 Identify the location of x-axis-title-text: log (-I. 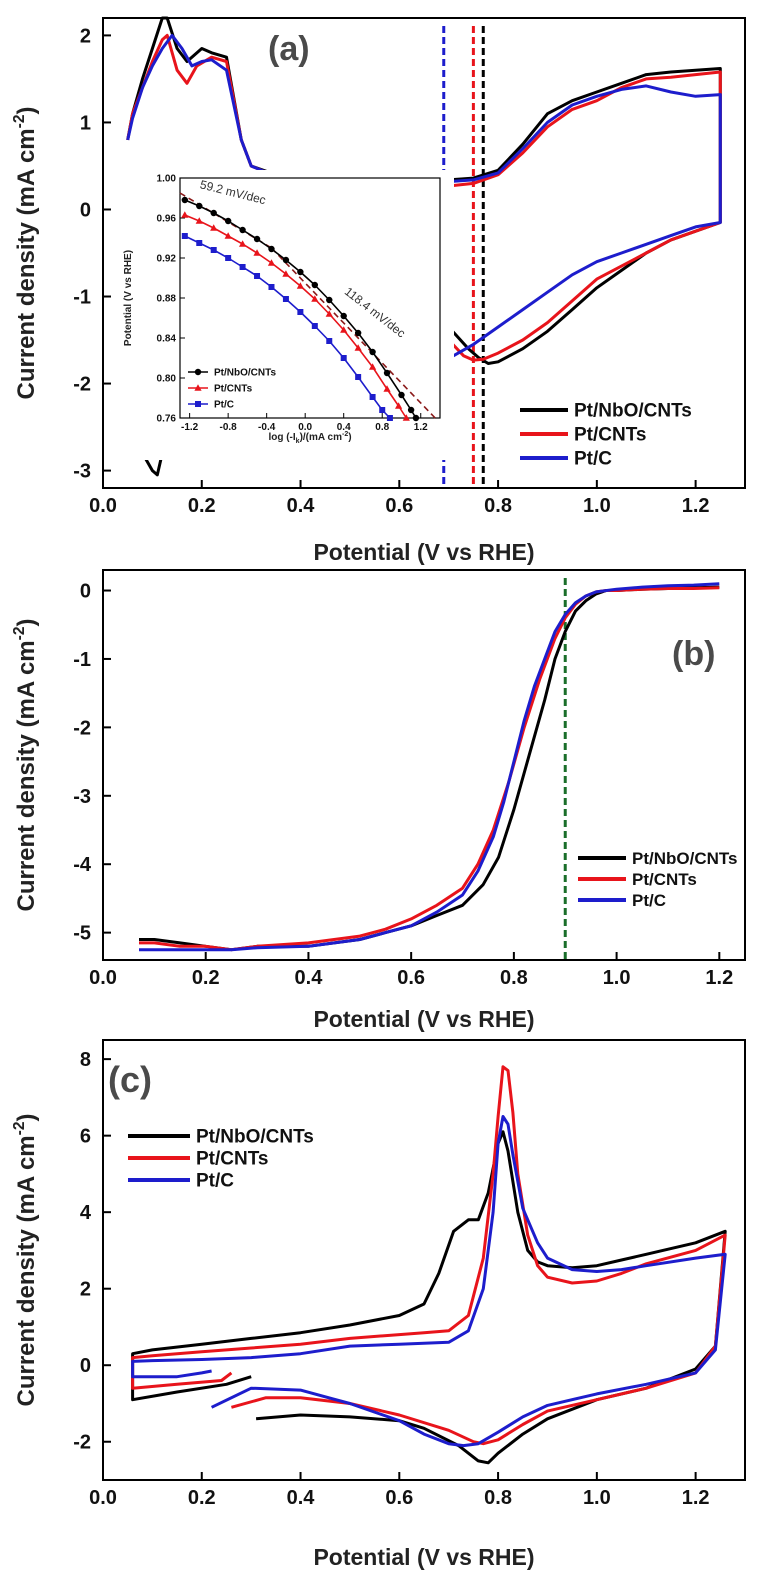
(281, 437).